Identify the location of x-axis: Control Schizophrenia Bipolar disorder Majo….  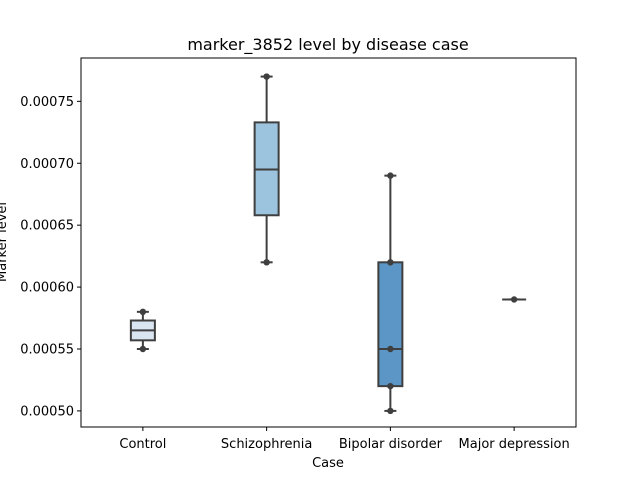
(344, 439).